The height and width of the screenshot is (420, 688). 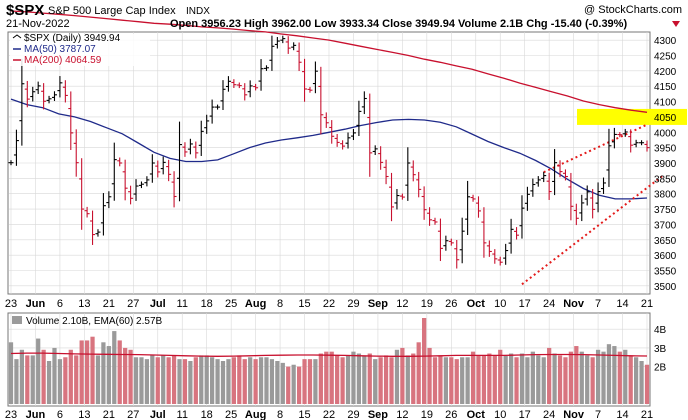 I want to click on legend-ma200: MA(200) 4064.59, so click(x=63, y=60).